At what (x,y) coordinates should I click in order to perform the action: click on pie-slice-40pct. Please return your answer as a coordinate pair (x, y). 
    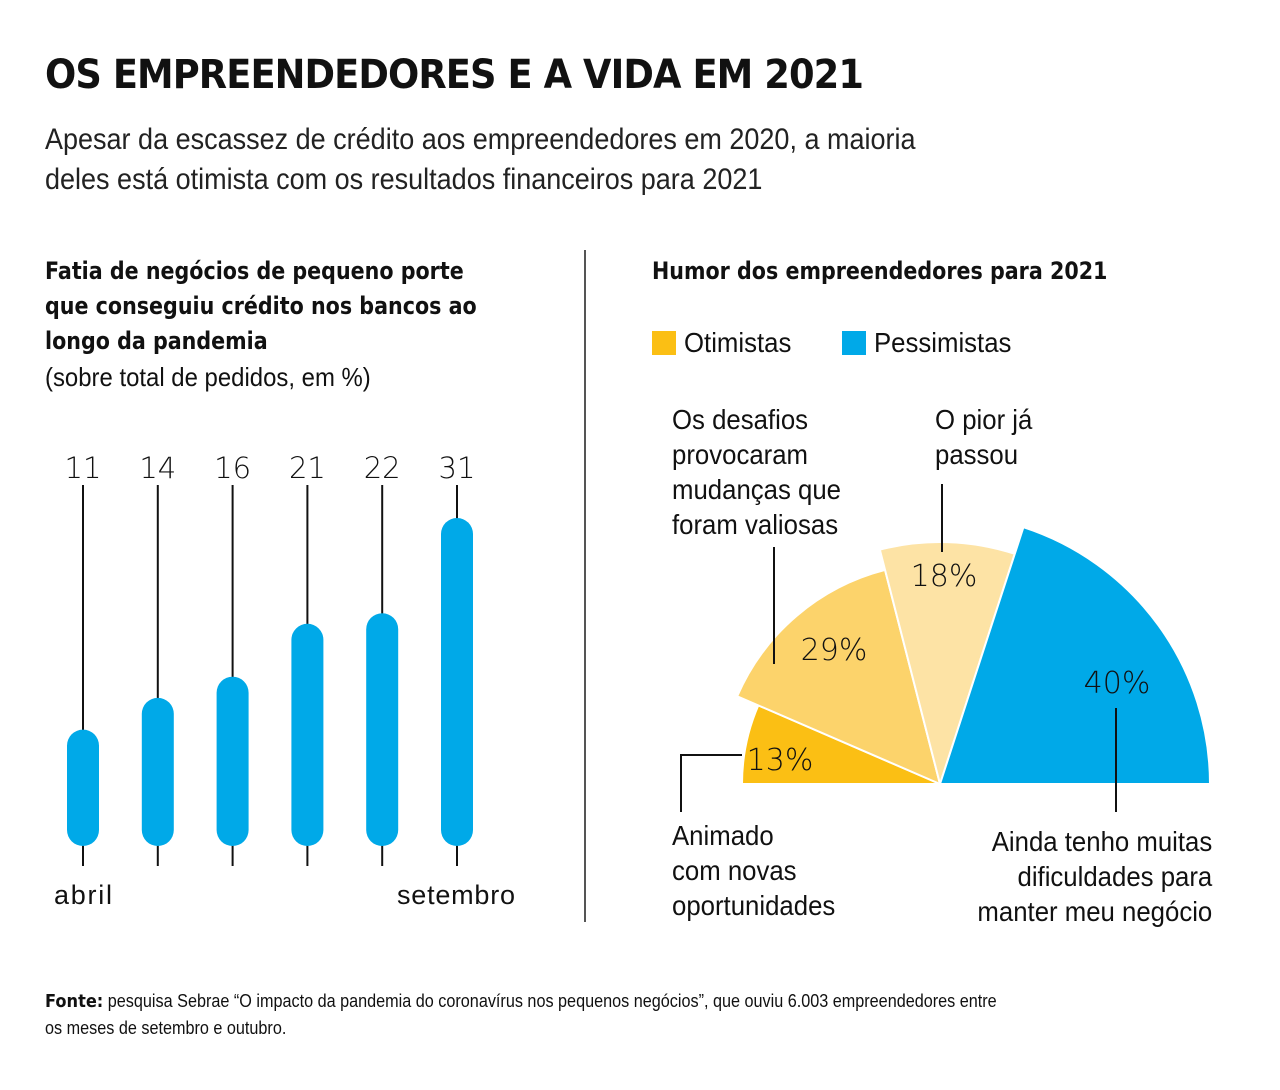
    Looking at the image, I should click on (1075, 655).